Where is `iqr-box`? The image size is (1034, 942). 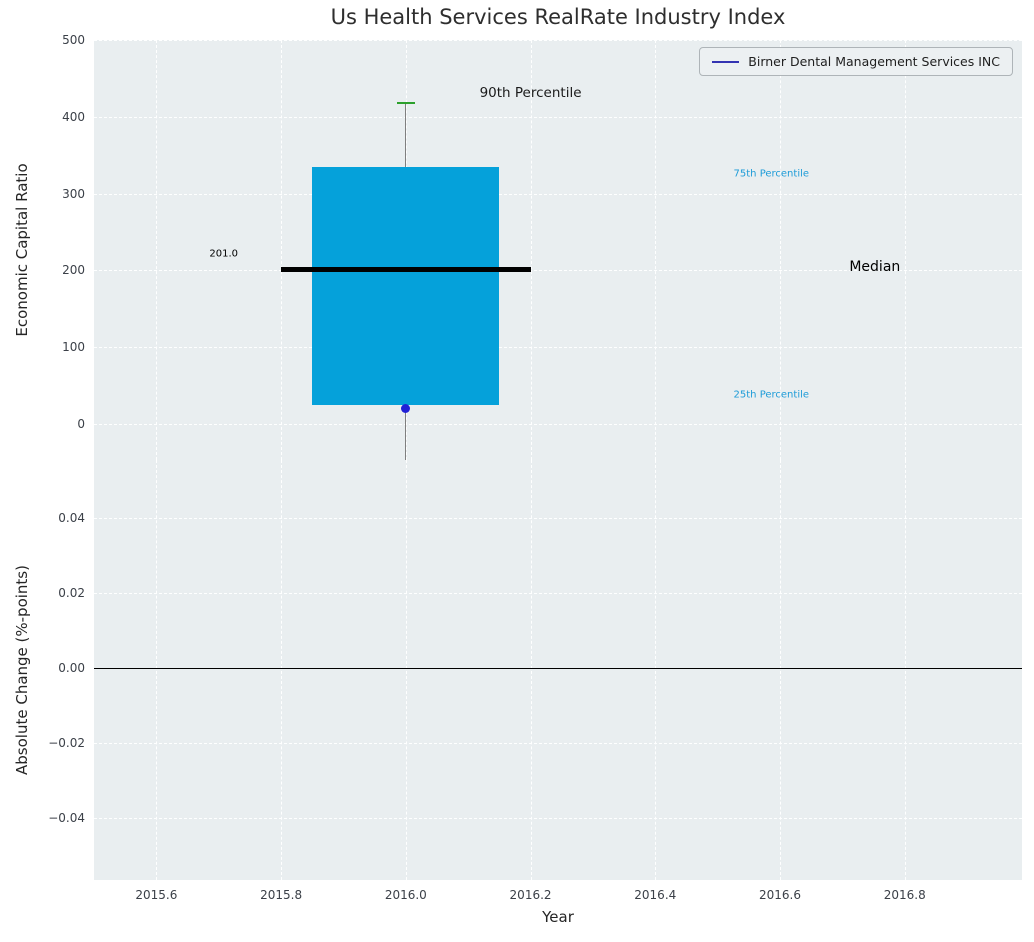 iqr-box is located at coordinates (406, 285).